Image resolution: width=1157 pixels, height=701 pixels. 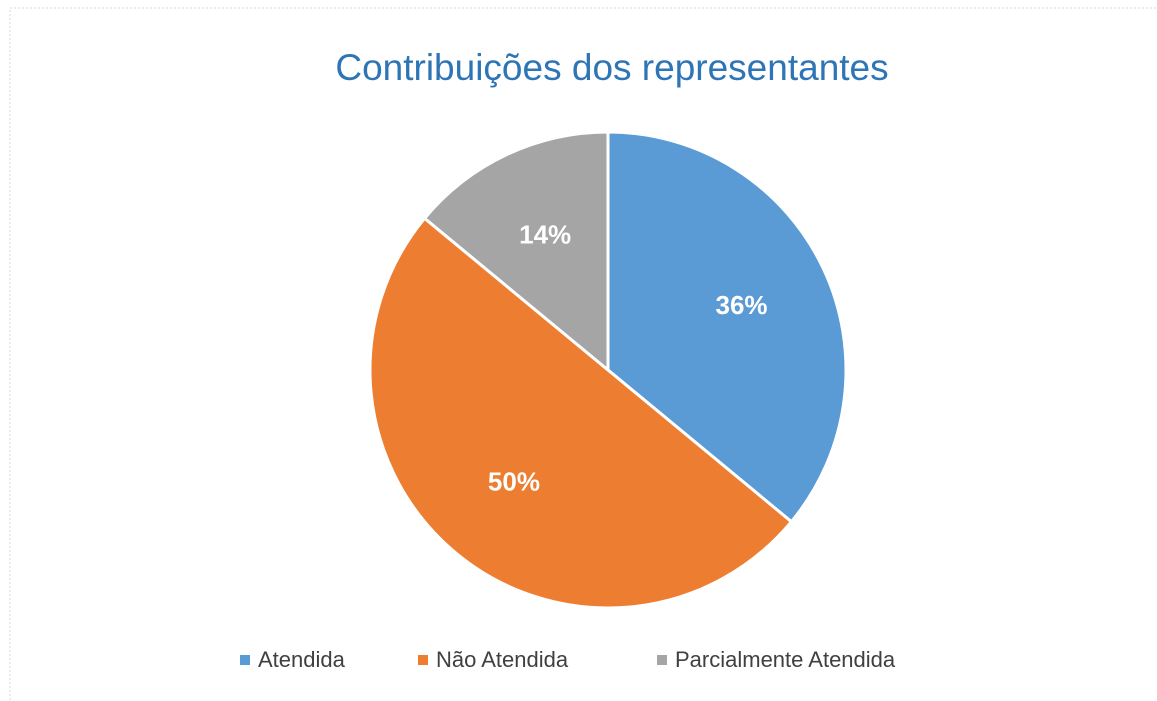 I want to click on data-label: 36%, so click(x=741, y=305).